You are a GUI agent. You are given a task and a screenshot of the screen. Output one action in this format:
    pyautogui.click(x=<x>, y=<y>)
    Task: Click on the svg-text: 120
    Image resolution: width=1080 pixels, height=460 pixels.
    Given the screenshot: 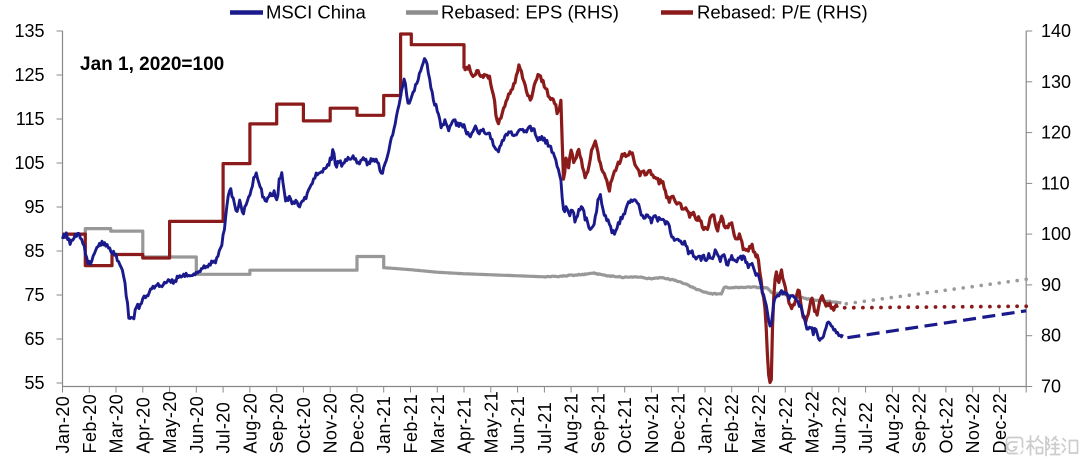 What is the action you would take?
    pyautogui.click(x=1056, y=133)
    